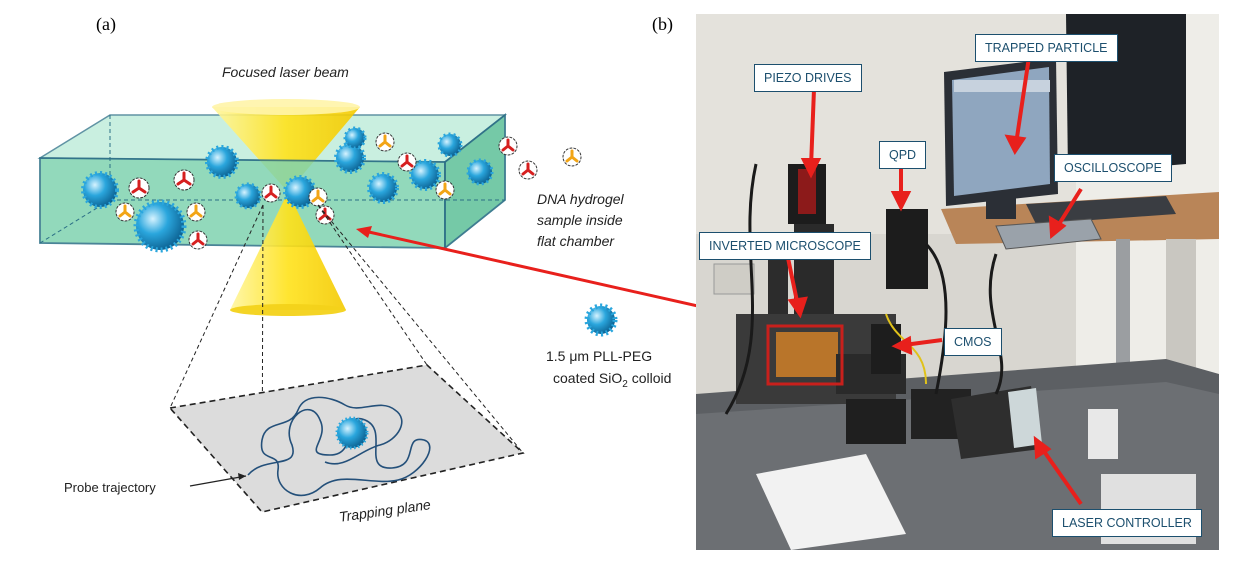  I want to click on callout-qpd: QPD, so click(903, 155).